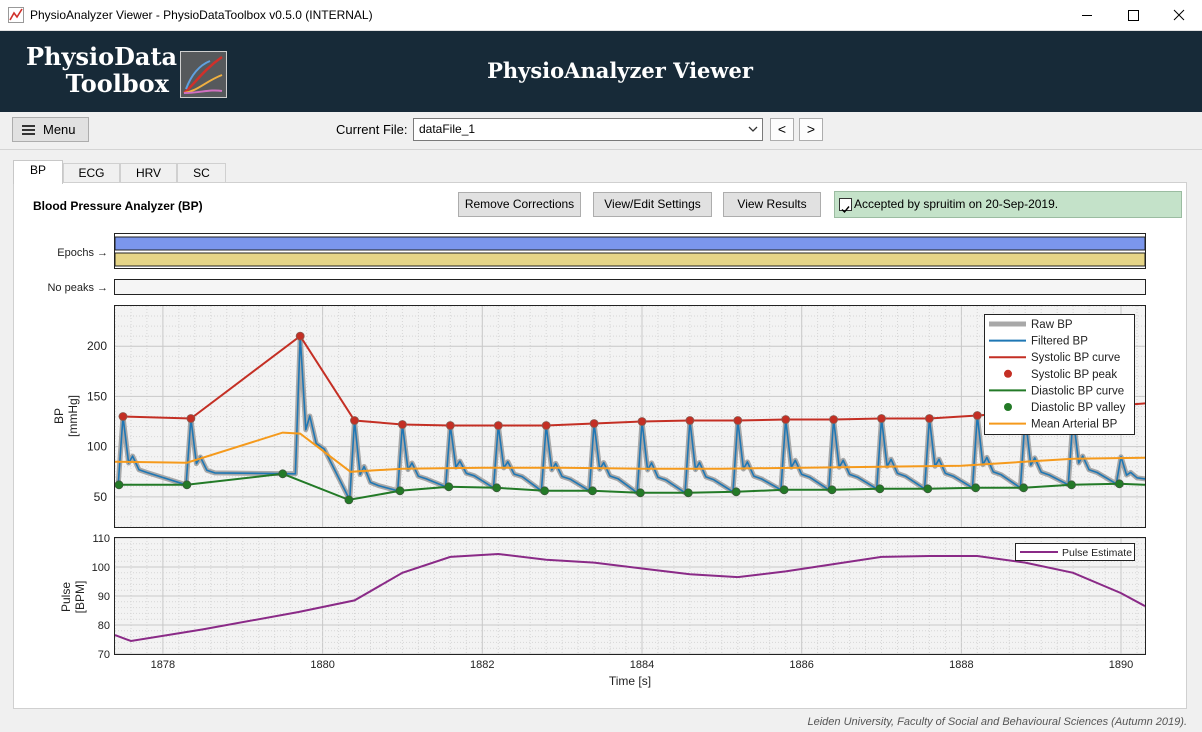 The height and width of the screenshot is (732, 1202). What do you see at coordinates (101, 539) in the screenshot?
I see `pulse-y-tick-label: 110` at bounding box center [101, 539].